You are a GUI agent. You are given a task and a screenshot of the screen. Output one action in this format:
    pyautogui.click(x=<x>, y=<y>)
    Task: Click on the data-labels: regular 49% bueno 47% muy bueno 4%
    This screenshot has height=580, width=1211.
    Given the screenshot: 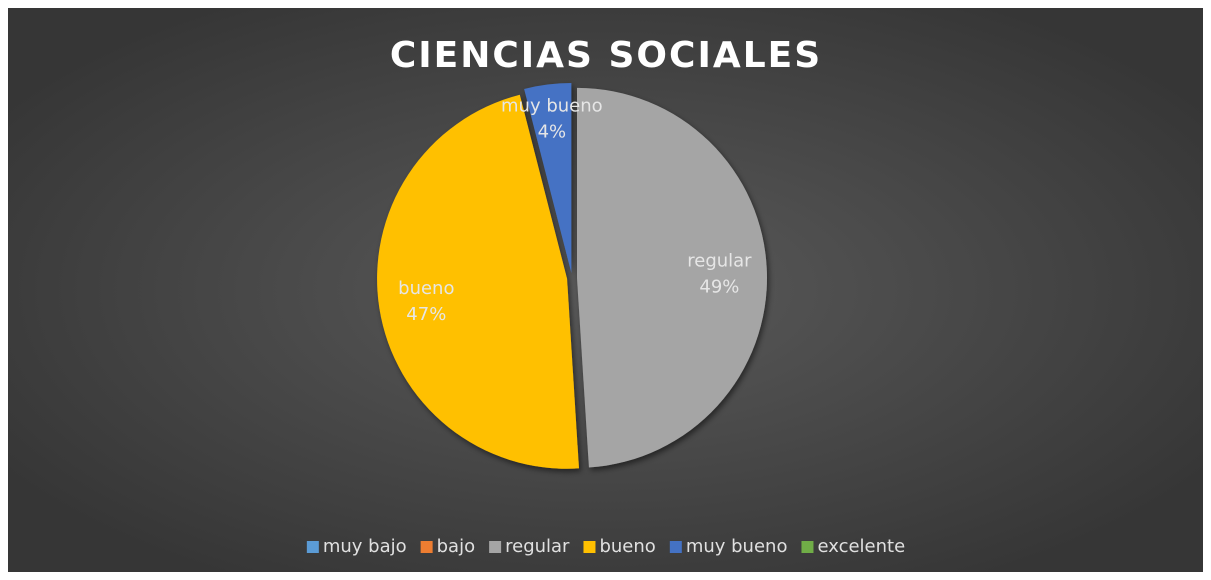 What is the action you would take?
    pyautogui.click(x=575, y=210)
    